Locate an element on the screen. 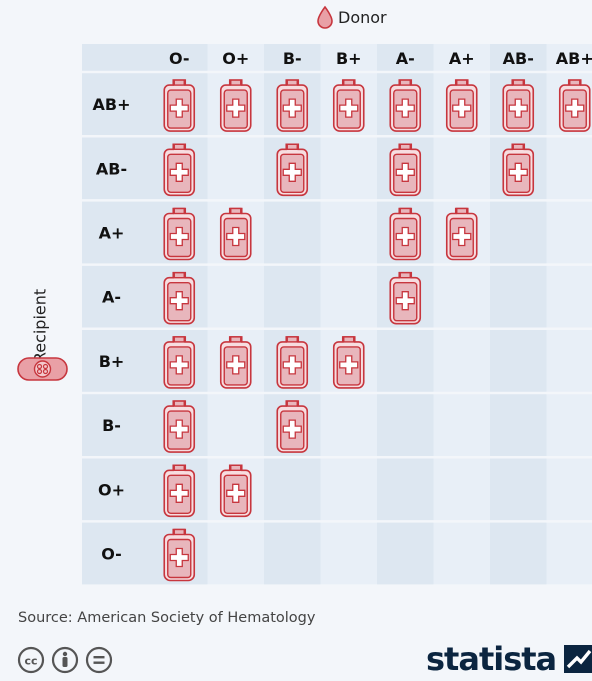 This screenshot has width=592, height=681. recipient-header: AB+ is located at coordinates (112, 104).